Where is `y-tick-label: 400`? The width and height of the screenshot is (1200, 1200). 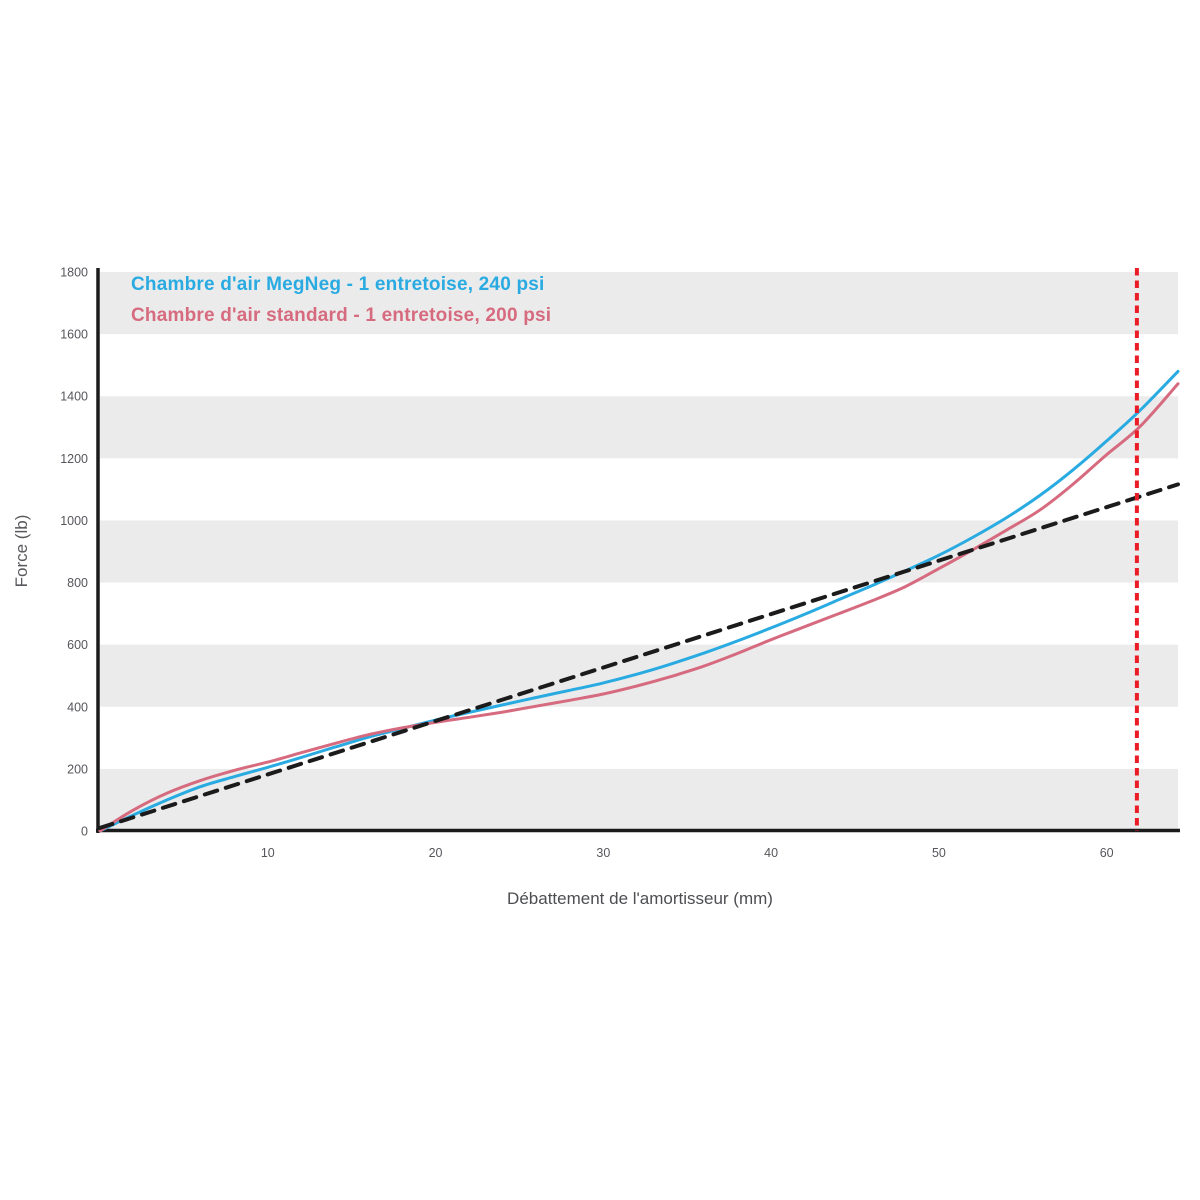 y-tick-label: 400 is located at coordinates (77, 707).